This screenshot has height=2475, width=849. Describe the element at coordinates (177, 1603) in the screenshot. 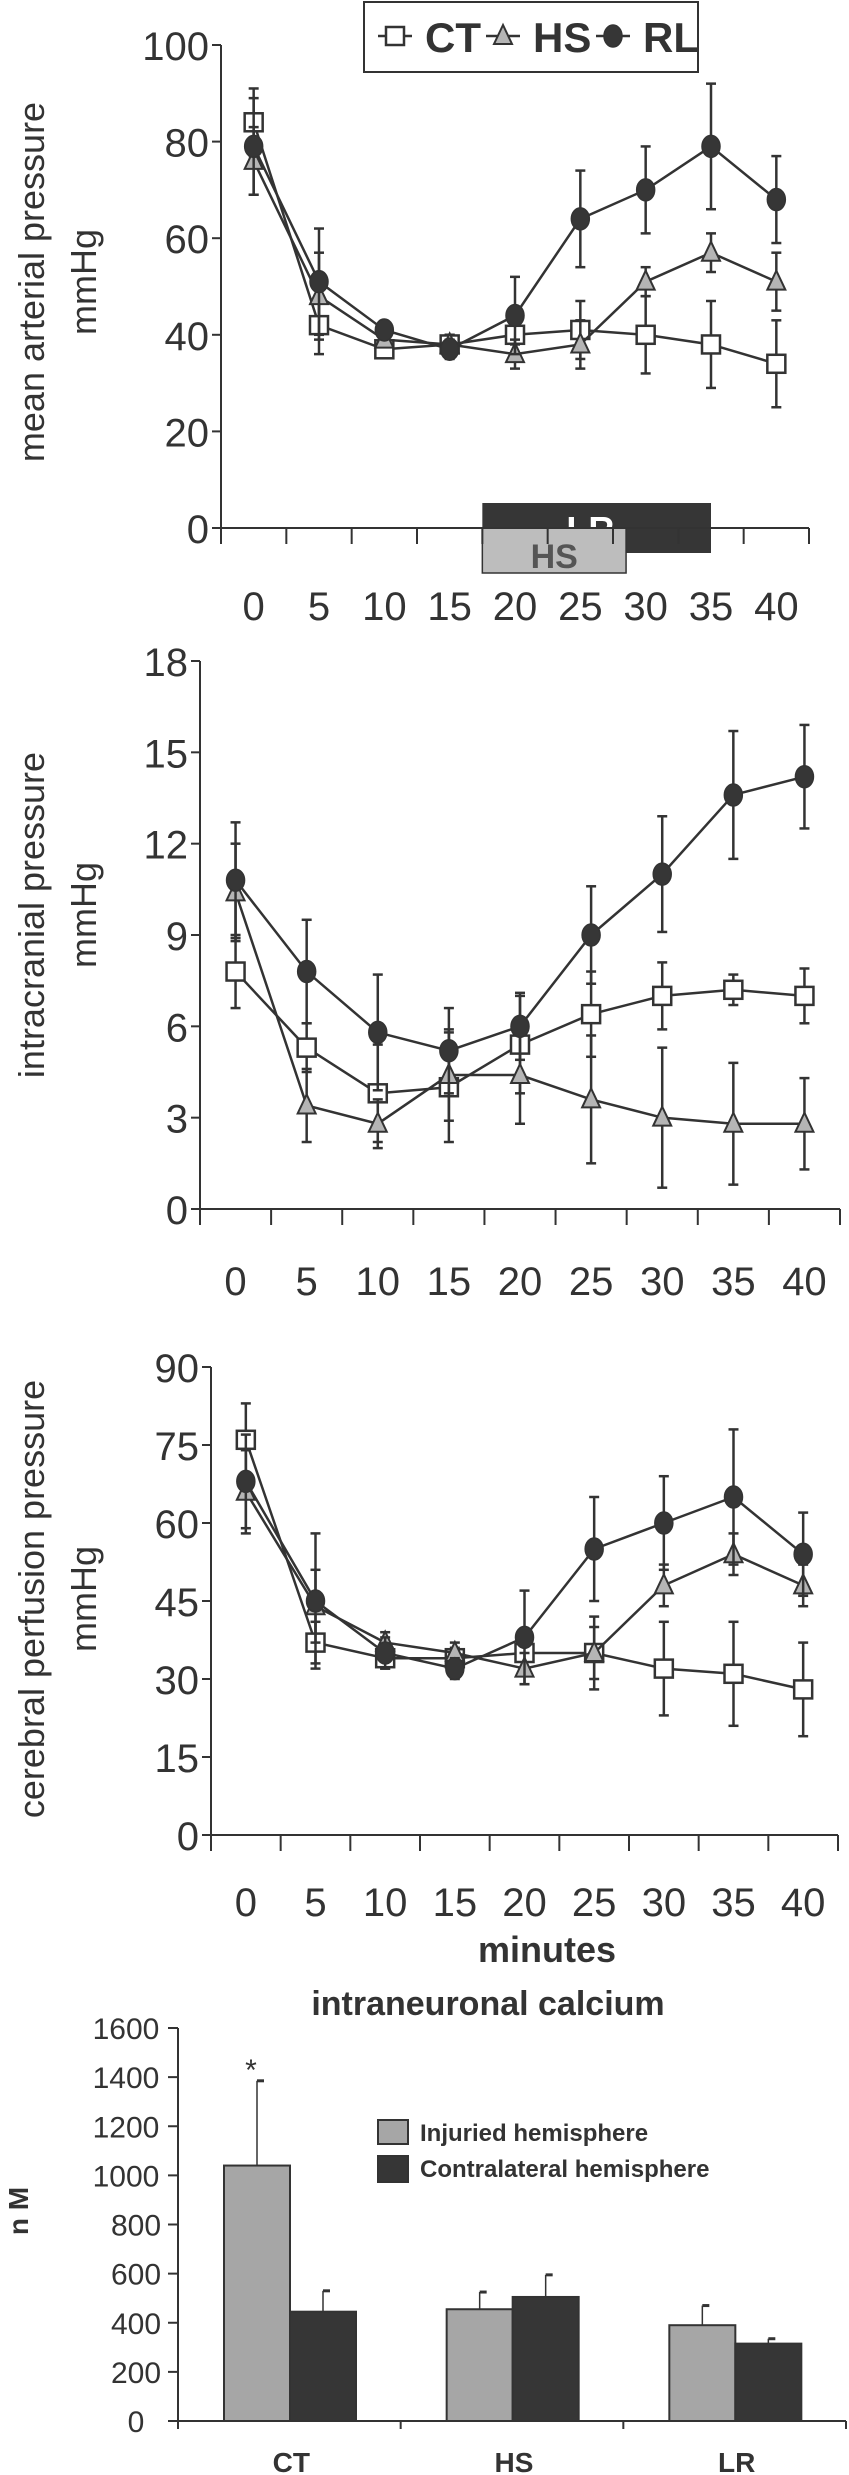

I see `y-tick-label: 45` at that location.